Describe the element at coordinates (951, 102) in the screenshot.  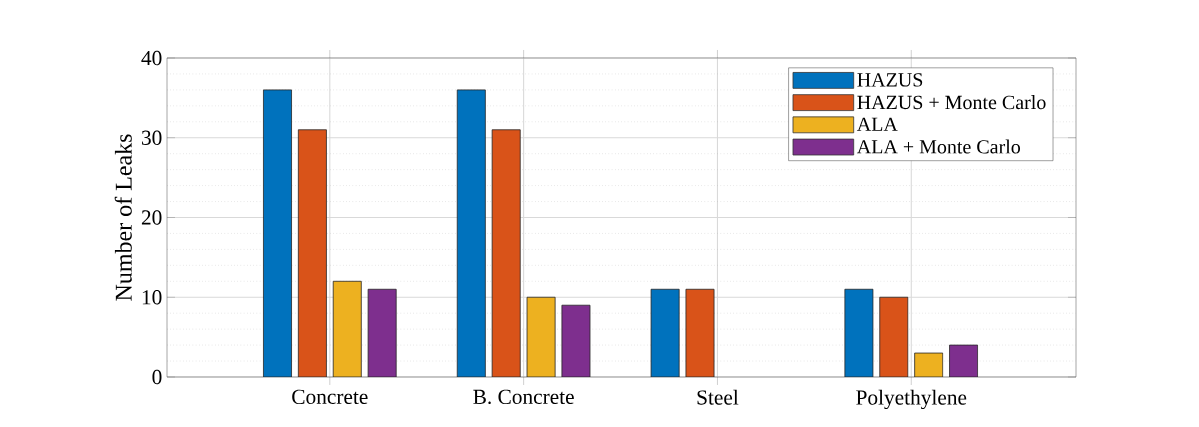
I see `legend-label: HAZUS + Monte Carlo` at that location.